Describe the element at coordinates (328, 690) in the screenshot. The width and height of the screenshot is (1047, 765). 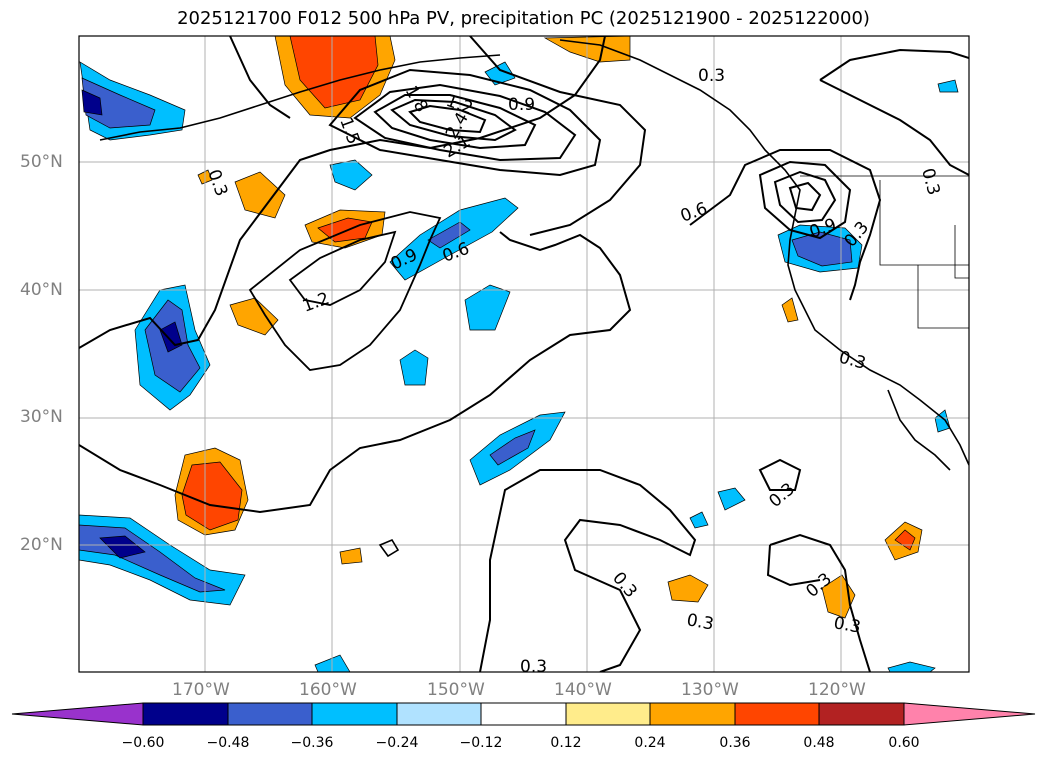
I see `lon-label: 160°W` at that location.